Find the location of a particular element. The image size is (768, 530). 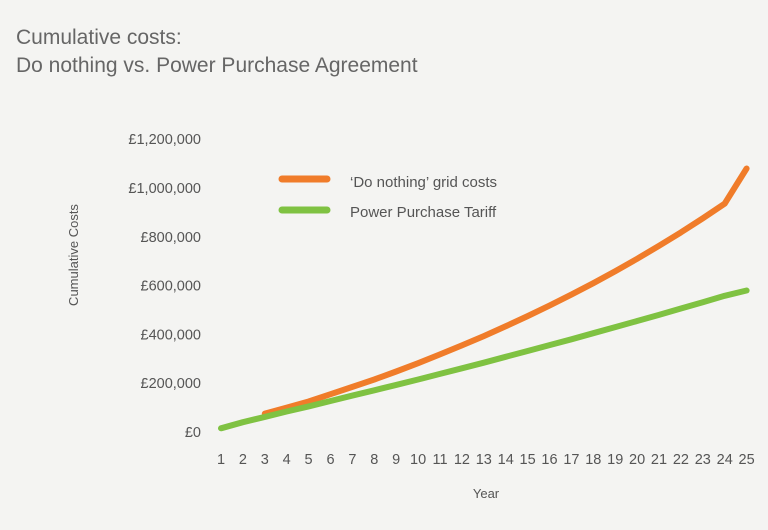

y-tick-label: £800,000 is located at coordinates (171, 238).